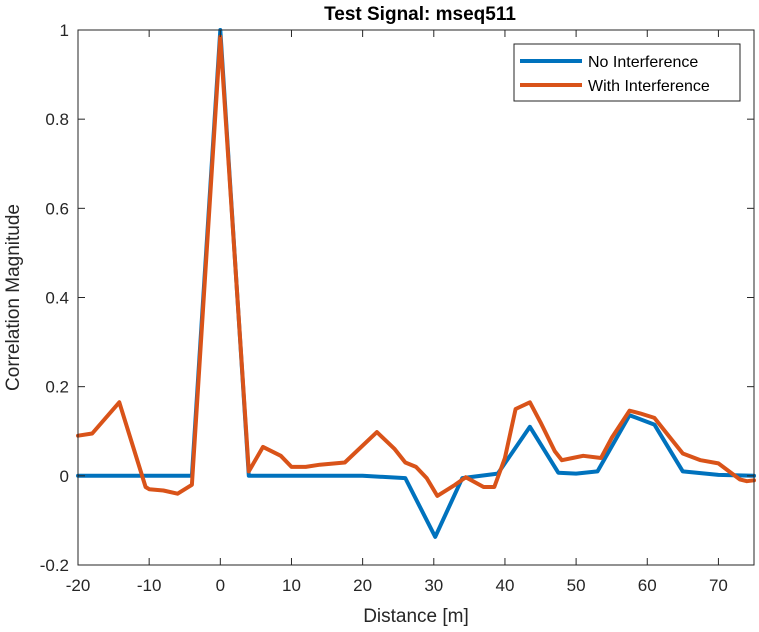 Image resolution: width=759 pixels, height=632 pixels. I want to click on x-axis-label: Distance [m], so click(416, 616).